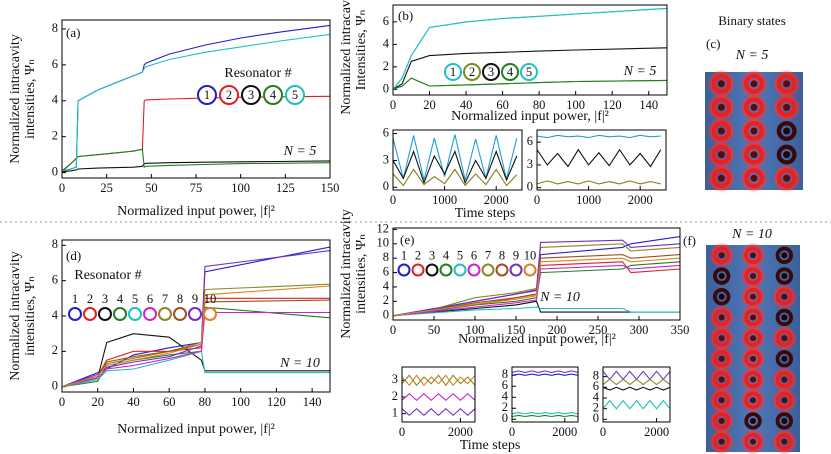 Image resolution: width=831 pixels, height=454 pixels. What do you see at coordinates (386, 43) in the screenshot?
I see `y-tick-label: 4` at bounding box center [386, 43].